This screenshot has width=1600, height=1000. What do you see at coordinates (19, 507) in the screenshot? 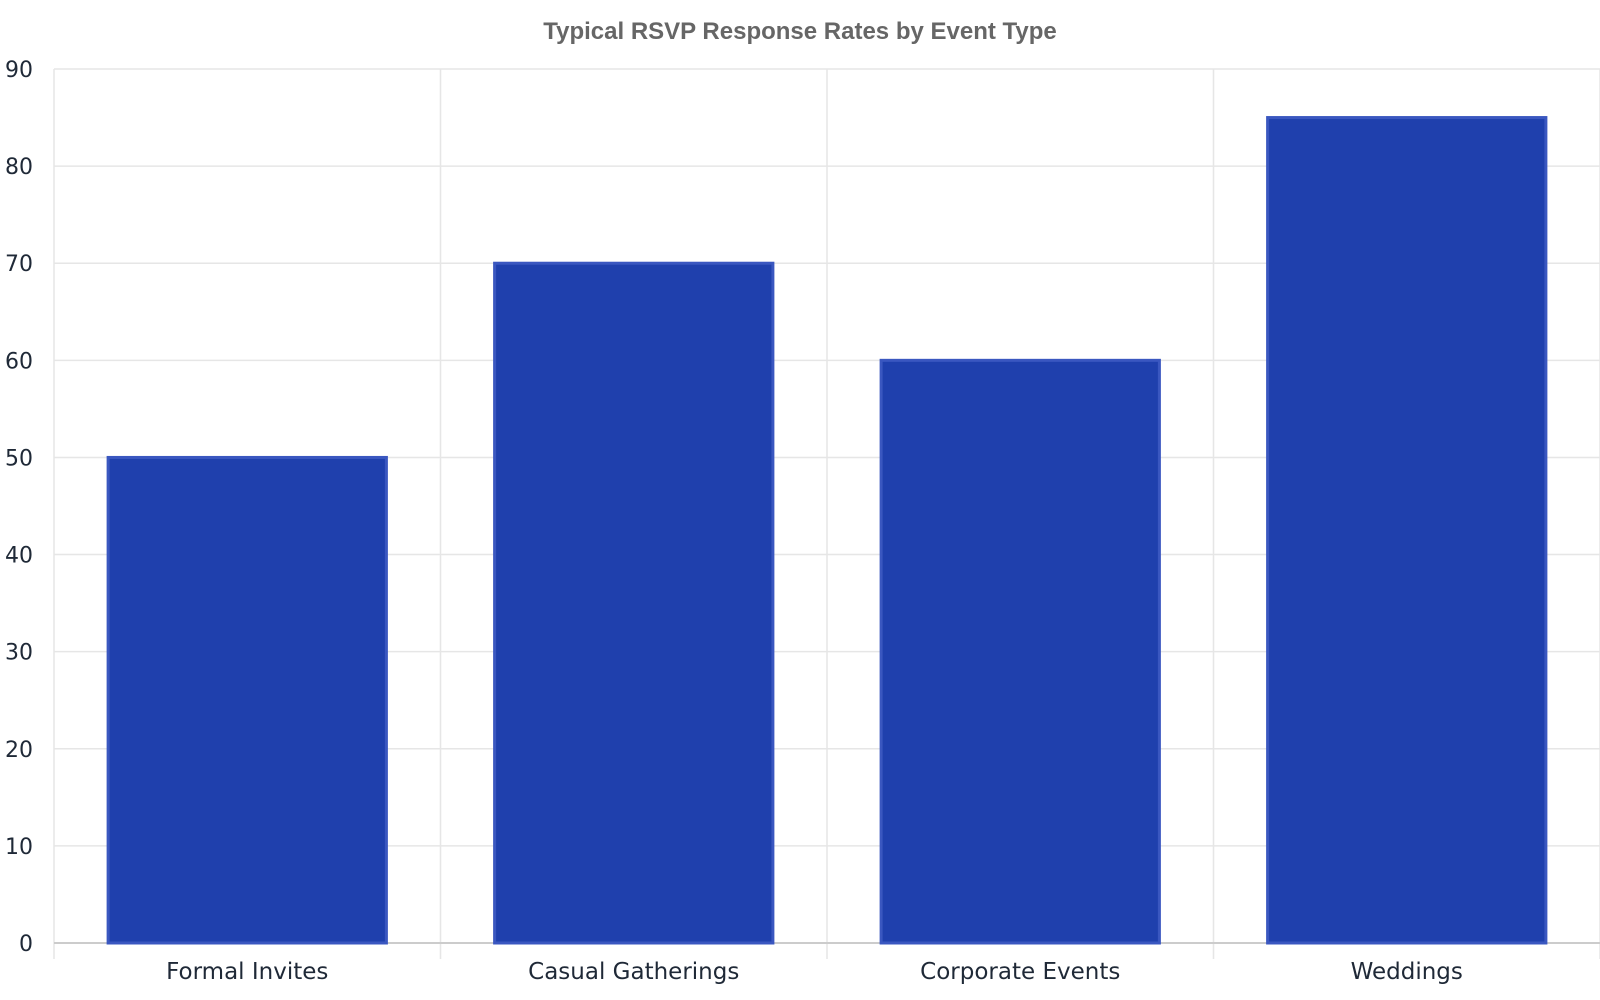
I see `y-tick-labels: 0 10 20 30 40 50 60 70 80 90` at bounding box center [19, 507].